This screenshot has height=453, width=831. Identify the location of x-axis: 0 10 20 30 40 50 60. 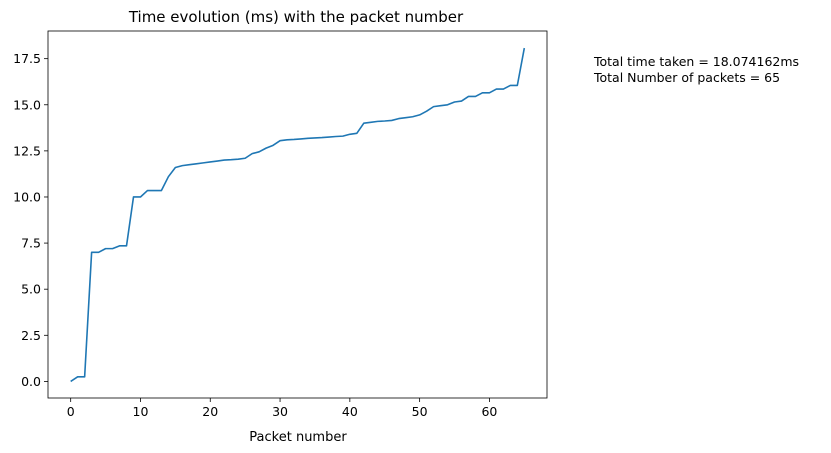
(282, 408).